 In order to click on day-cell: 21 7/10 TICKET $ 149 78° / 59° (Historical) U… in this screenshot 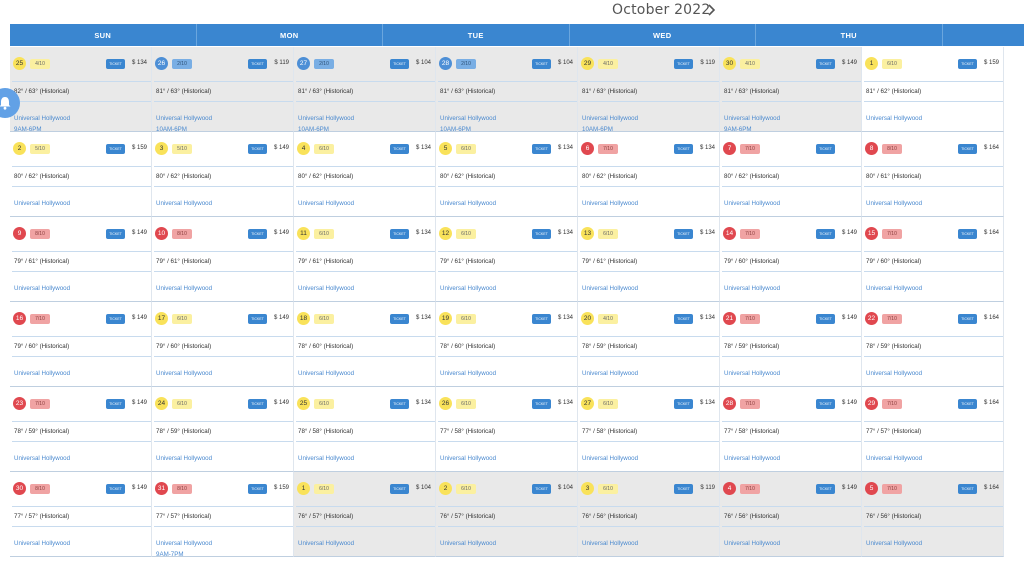, I will do `click(791, 344)`.